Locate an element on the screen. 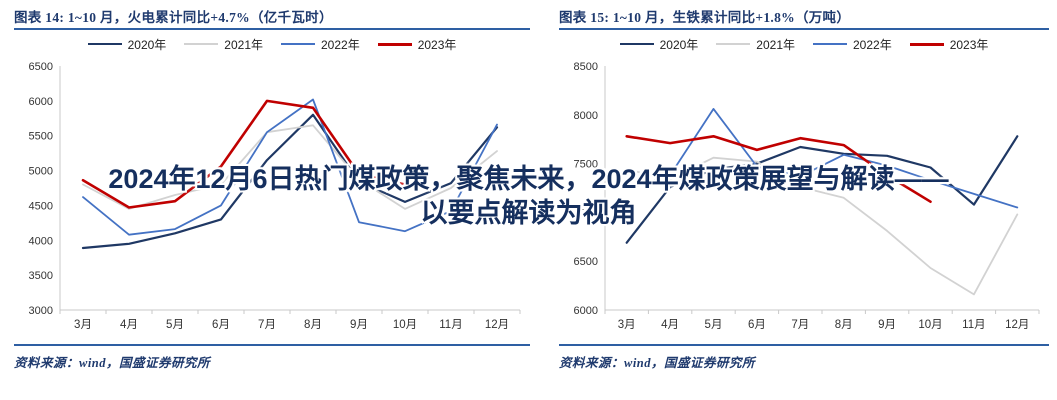  y-tick-label: 3000 is located at coordinates (41, 311).